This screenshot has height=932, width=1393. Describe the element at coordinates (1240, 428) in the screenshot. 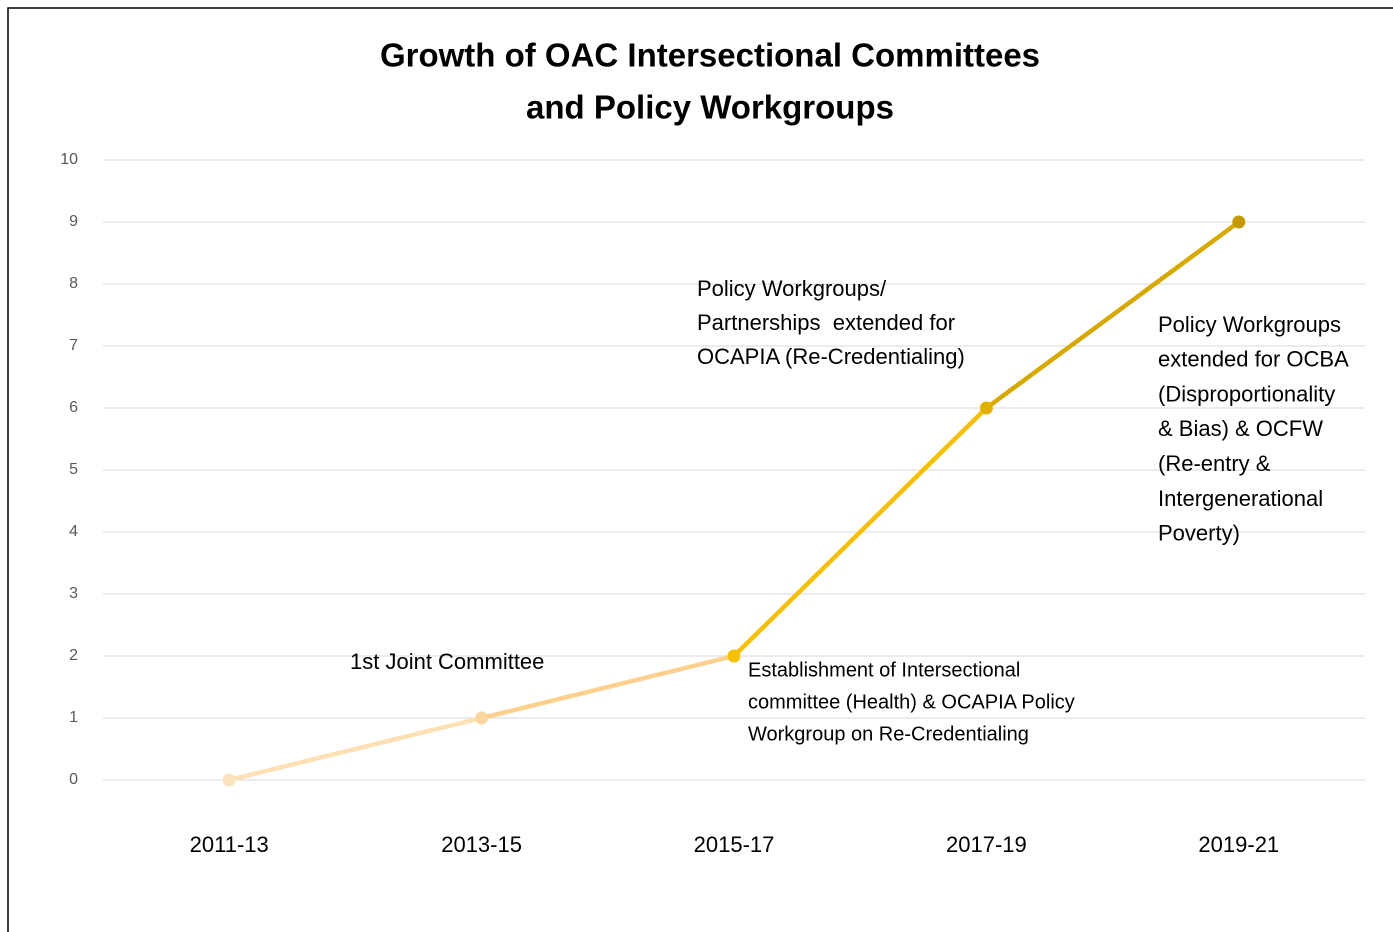

I see `annotation: & Bias) & OCFW` at that location.